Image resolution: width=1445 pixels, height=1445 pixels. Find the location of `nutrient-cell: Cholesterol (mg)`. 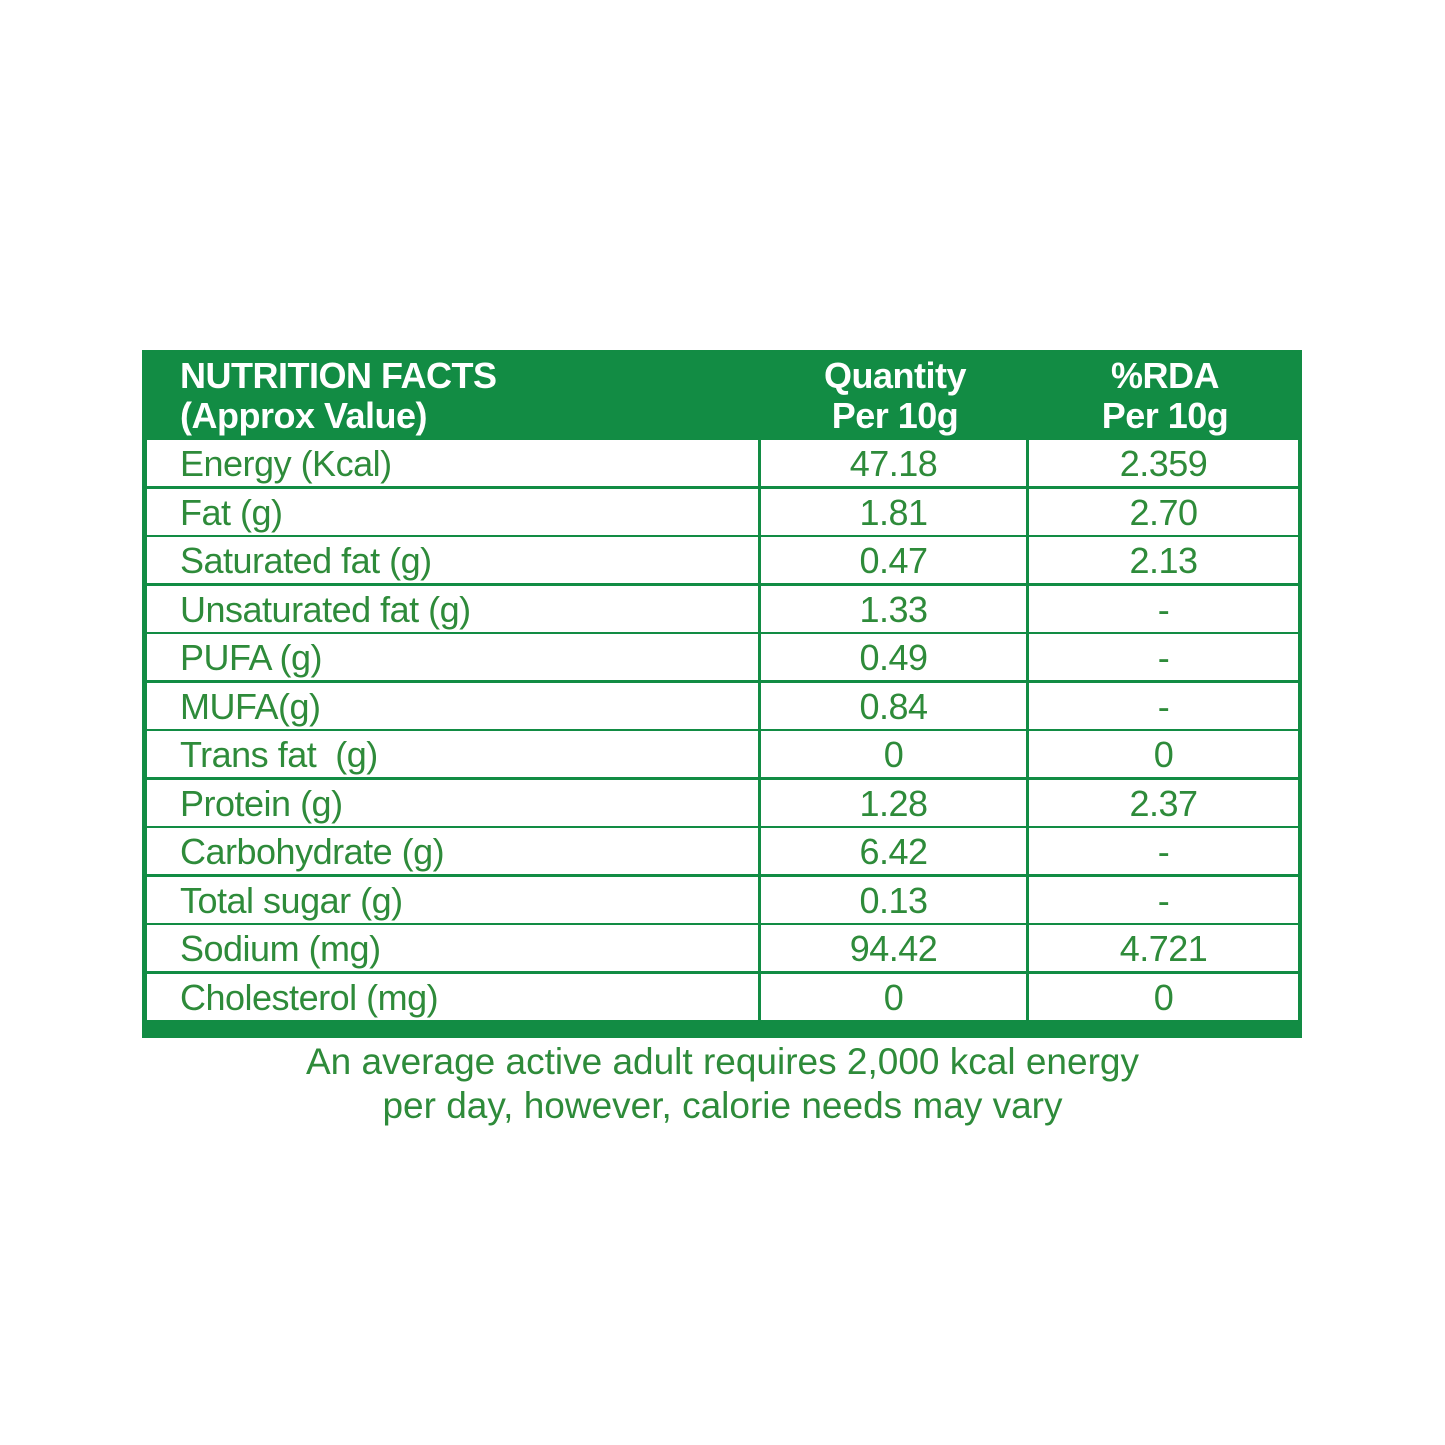

nutrient-cell: Cholesterol (mg) is located at coordinates (452, 996).